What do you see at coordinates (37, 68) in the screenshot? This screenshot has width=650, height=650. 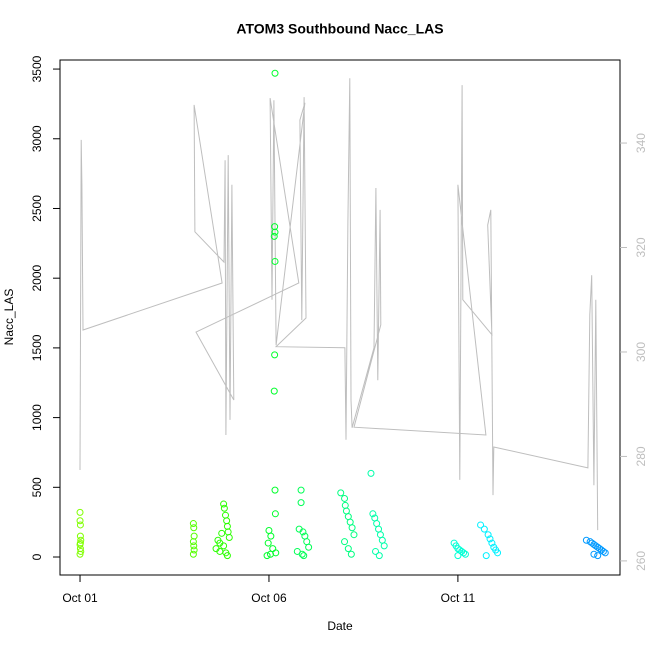 I see `y-tick-label: 3500` at bounding box center [37, 68].